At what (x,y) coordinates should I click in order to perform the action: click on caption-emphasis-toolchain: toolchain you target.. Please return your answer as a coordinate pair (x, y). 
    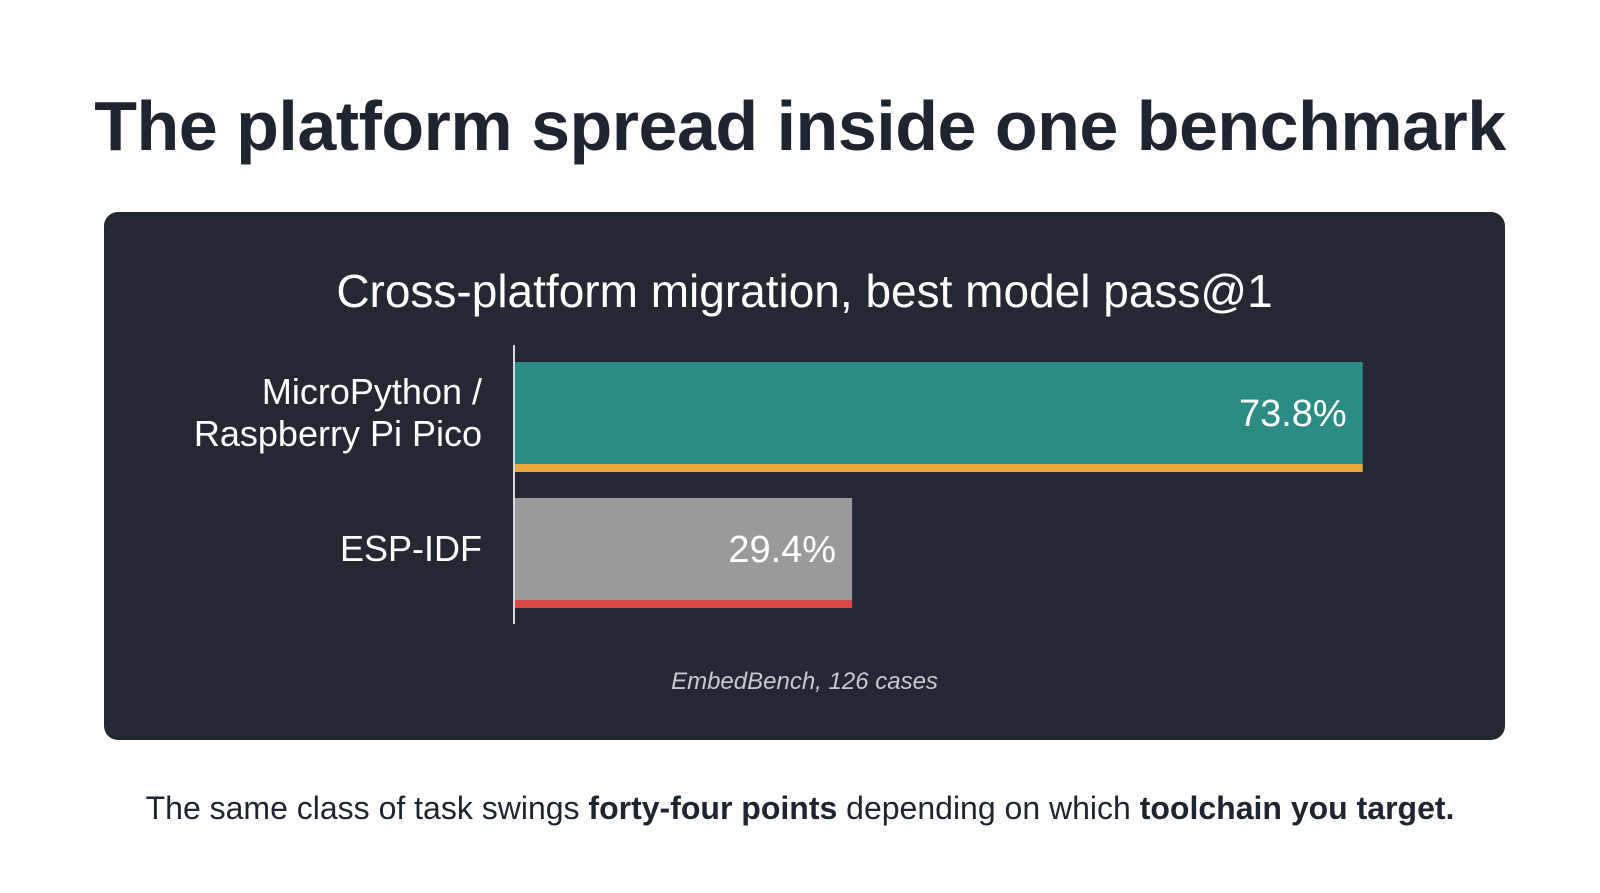
    Looking at the image, I should click on (1297, 808).